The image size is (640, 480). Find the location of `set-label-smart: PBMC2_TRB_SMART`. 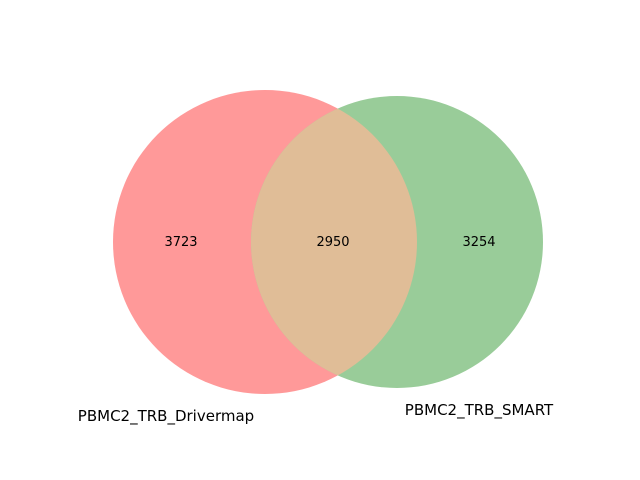

set-label-smart: PBMC2_TRB_SMART is located at coordinates (479, 410).